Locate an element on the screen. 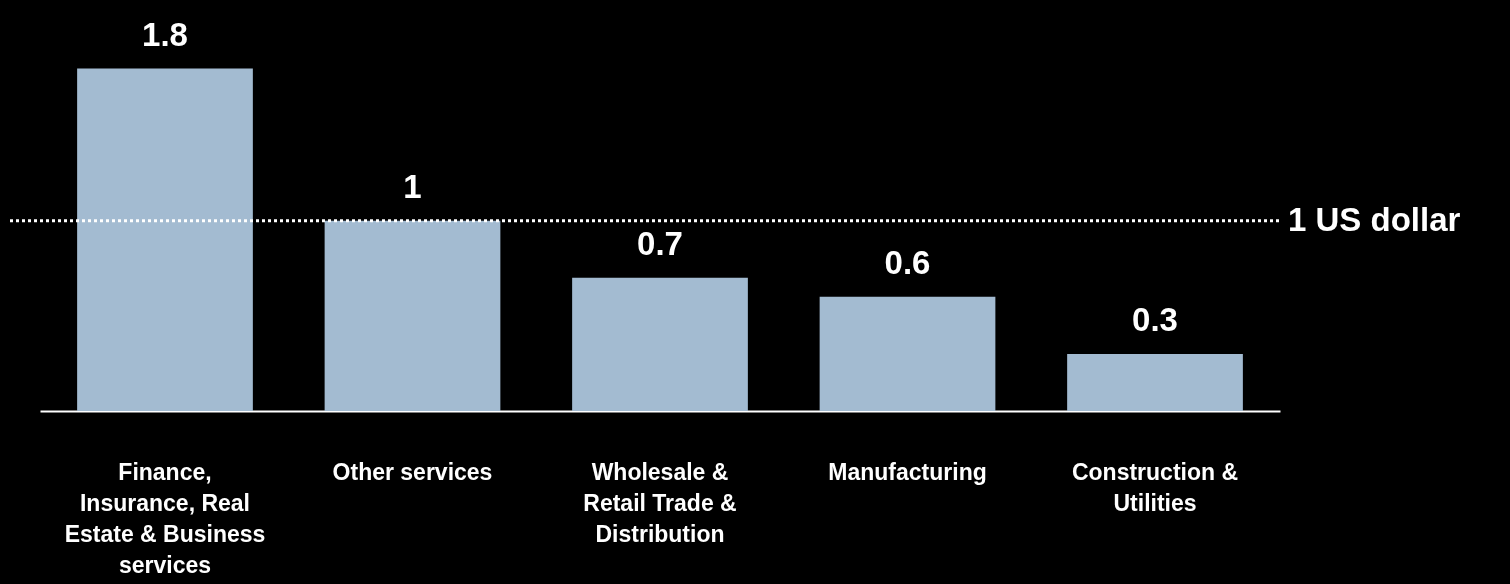 The image size is (1510, 584). data-label: 1.8 is located at coordinates (165, 34).